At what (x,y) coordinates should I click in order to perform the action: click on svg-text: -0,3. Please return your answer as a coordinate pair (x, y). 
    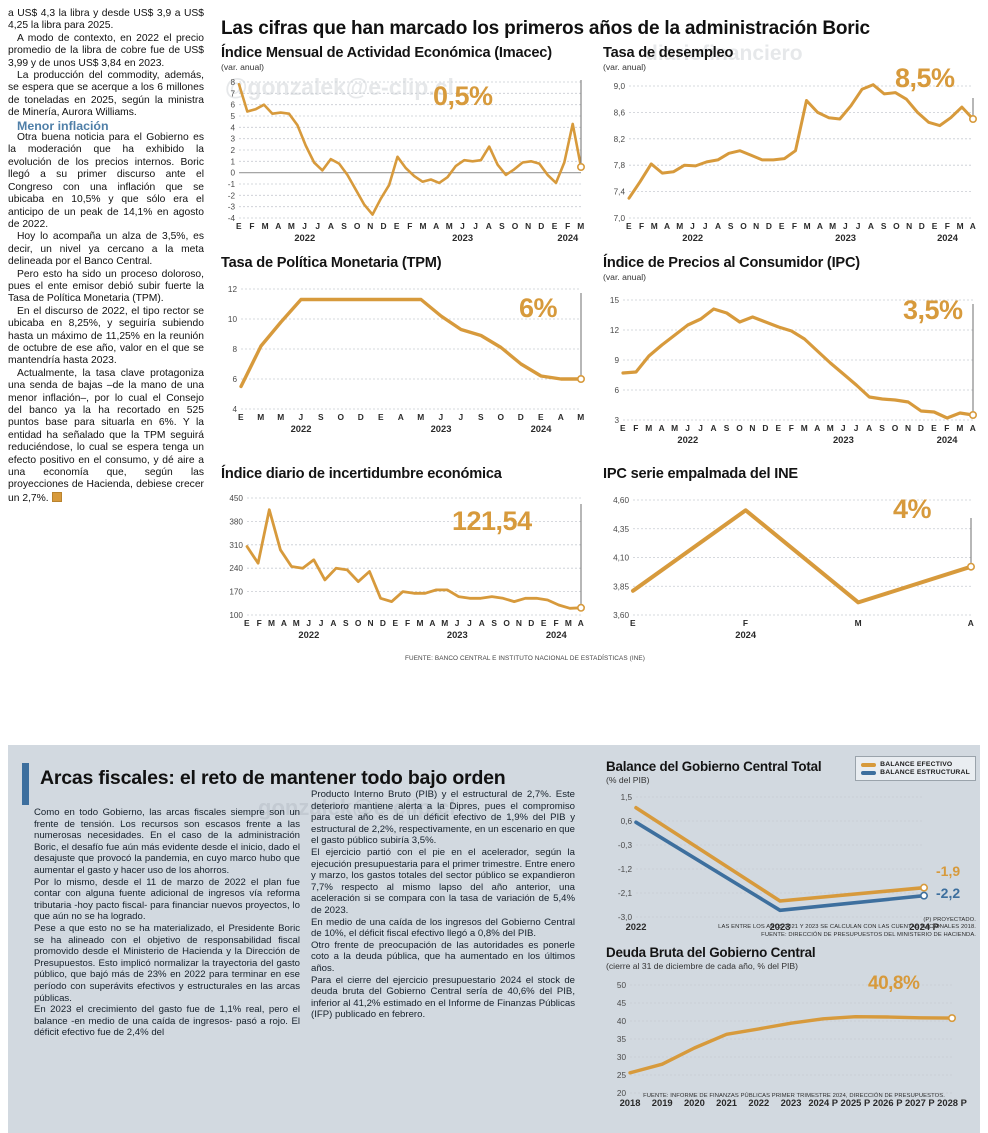
    Looking at the image, I should click on (625, 845).